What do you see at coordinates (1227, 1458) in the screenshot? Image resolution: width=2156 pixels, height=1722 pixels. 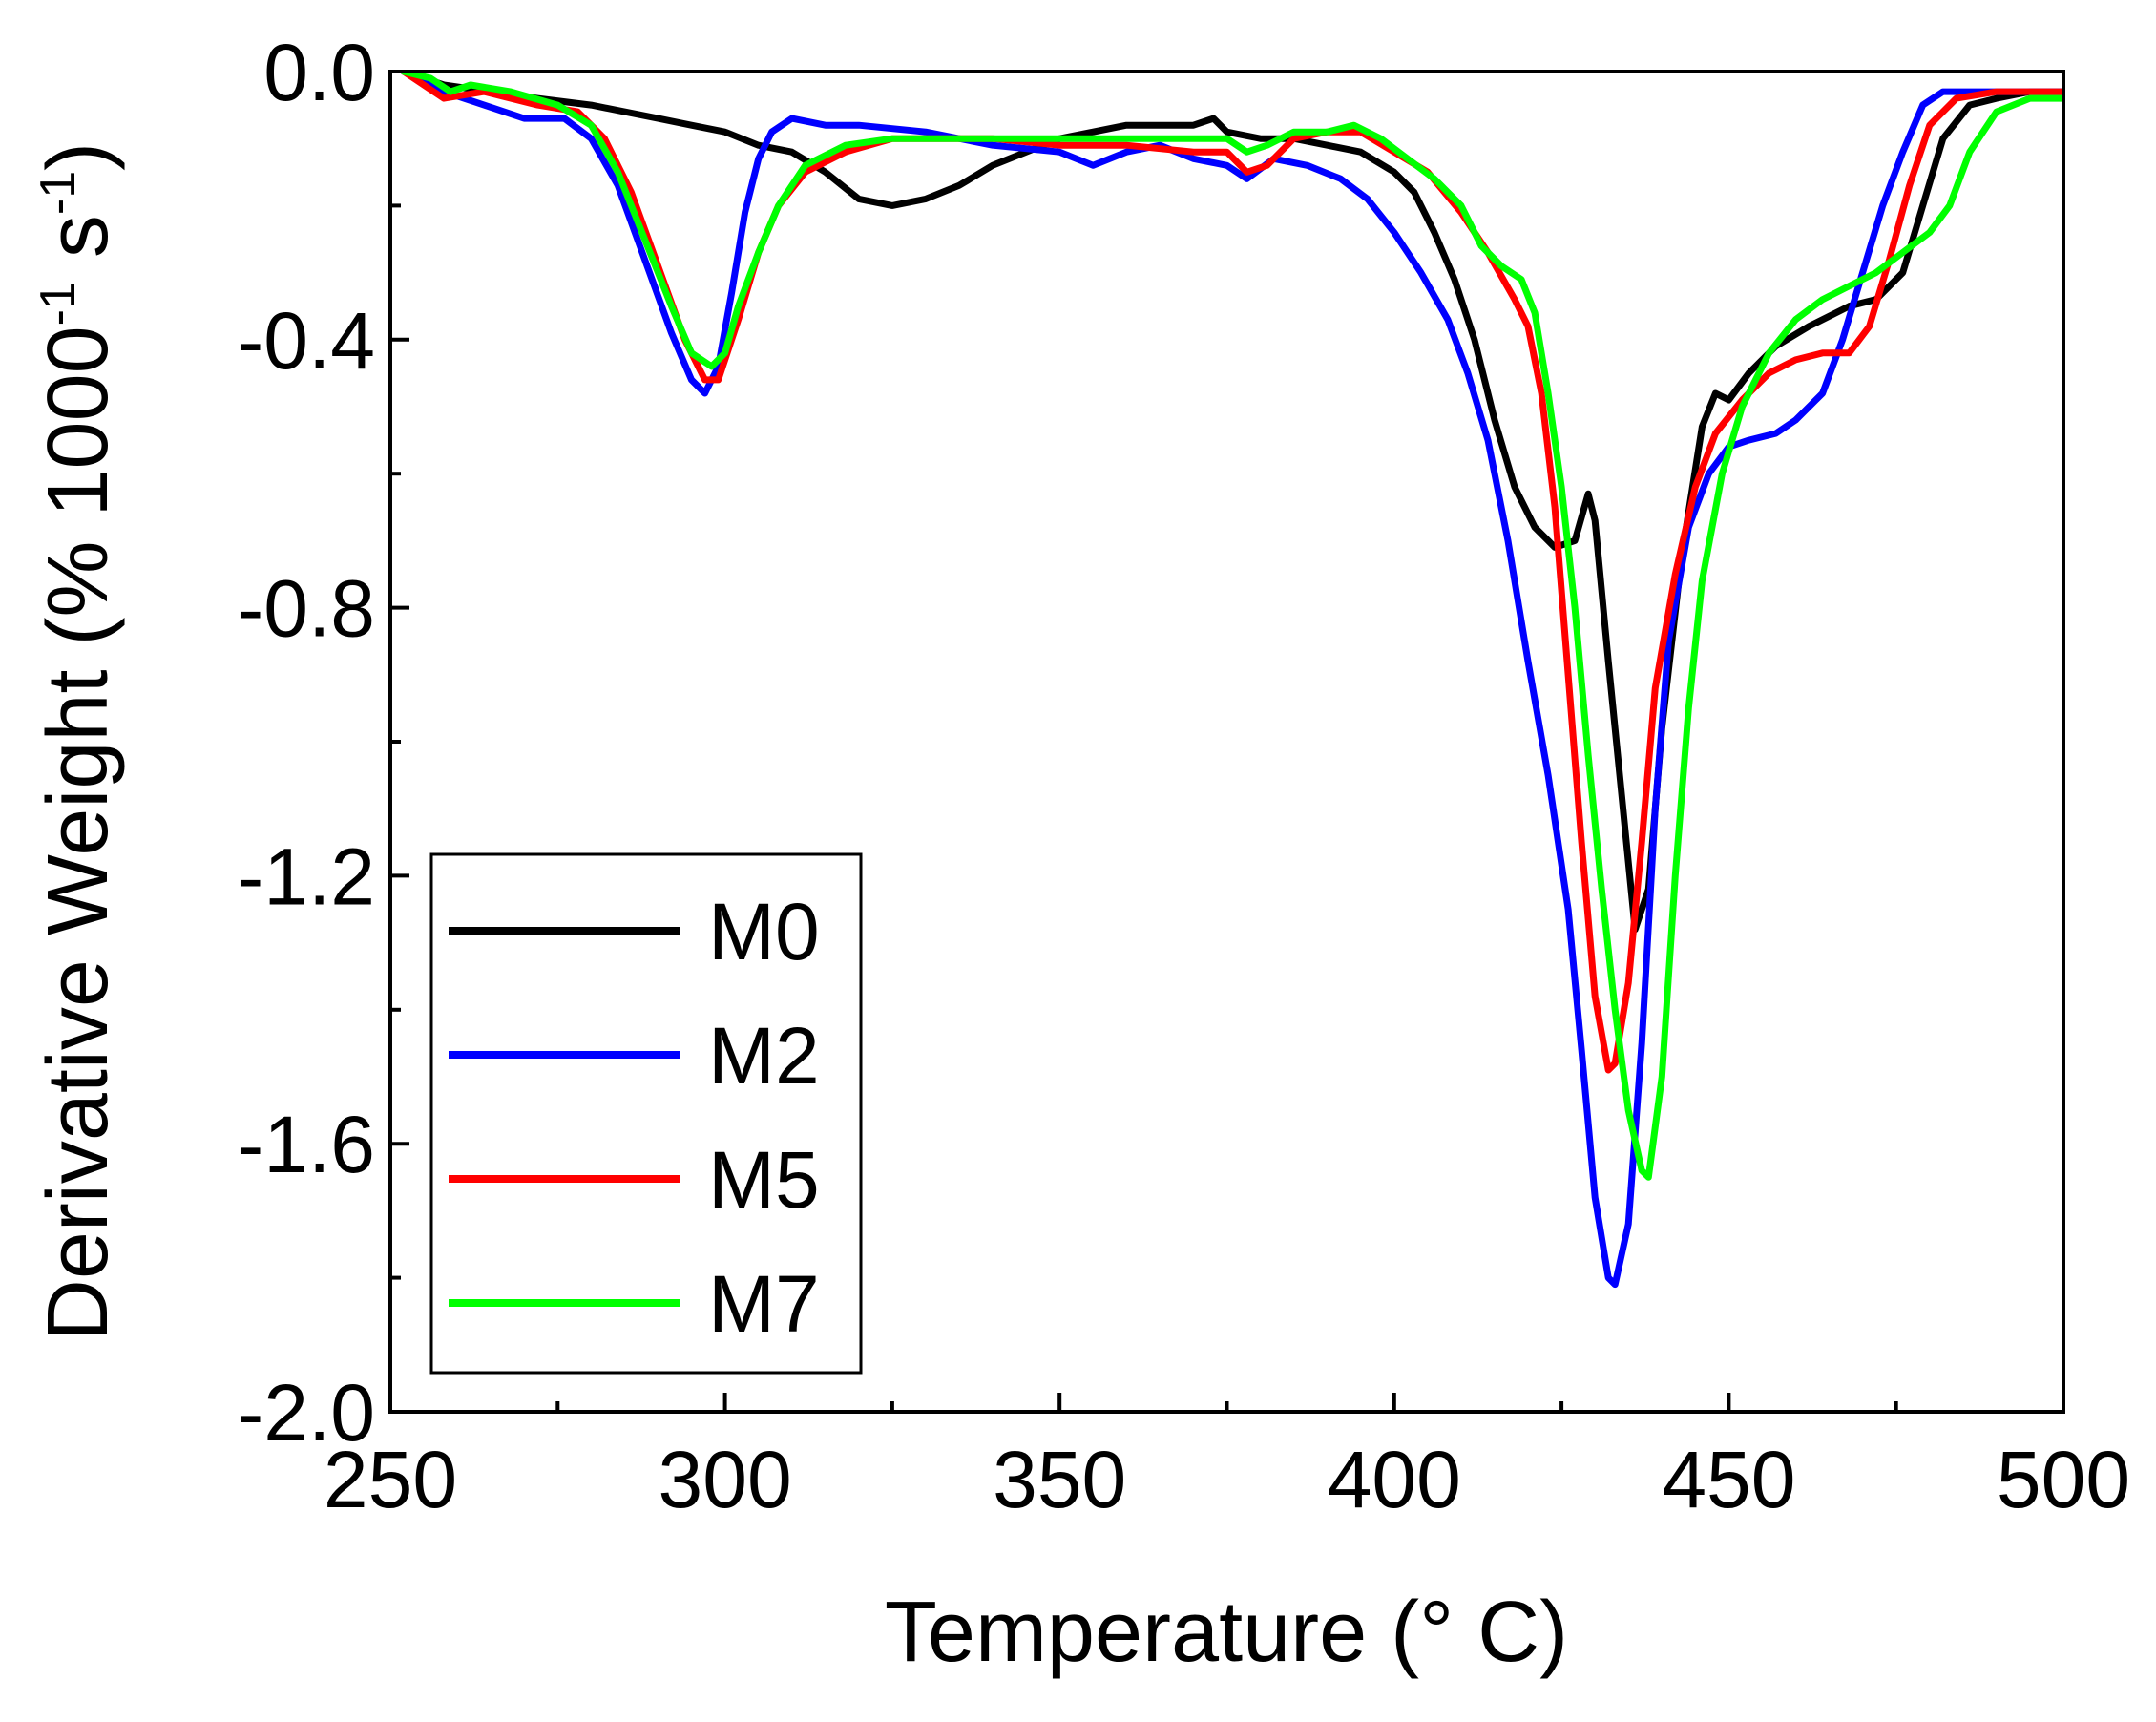 I see `x-axis: 250 300 350 400 450 500` at bounding box center [1227, 1458].